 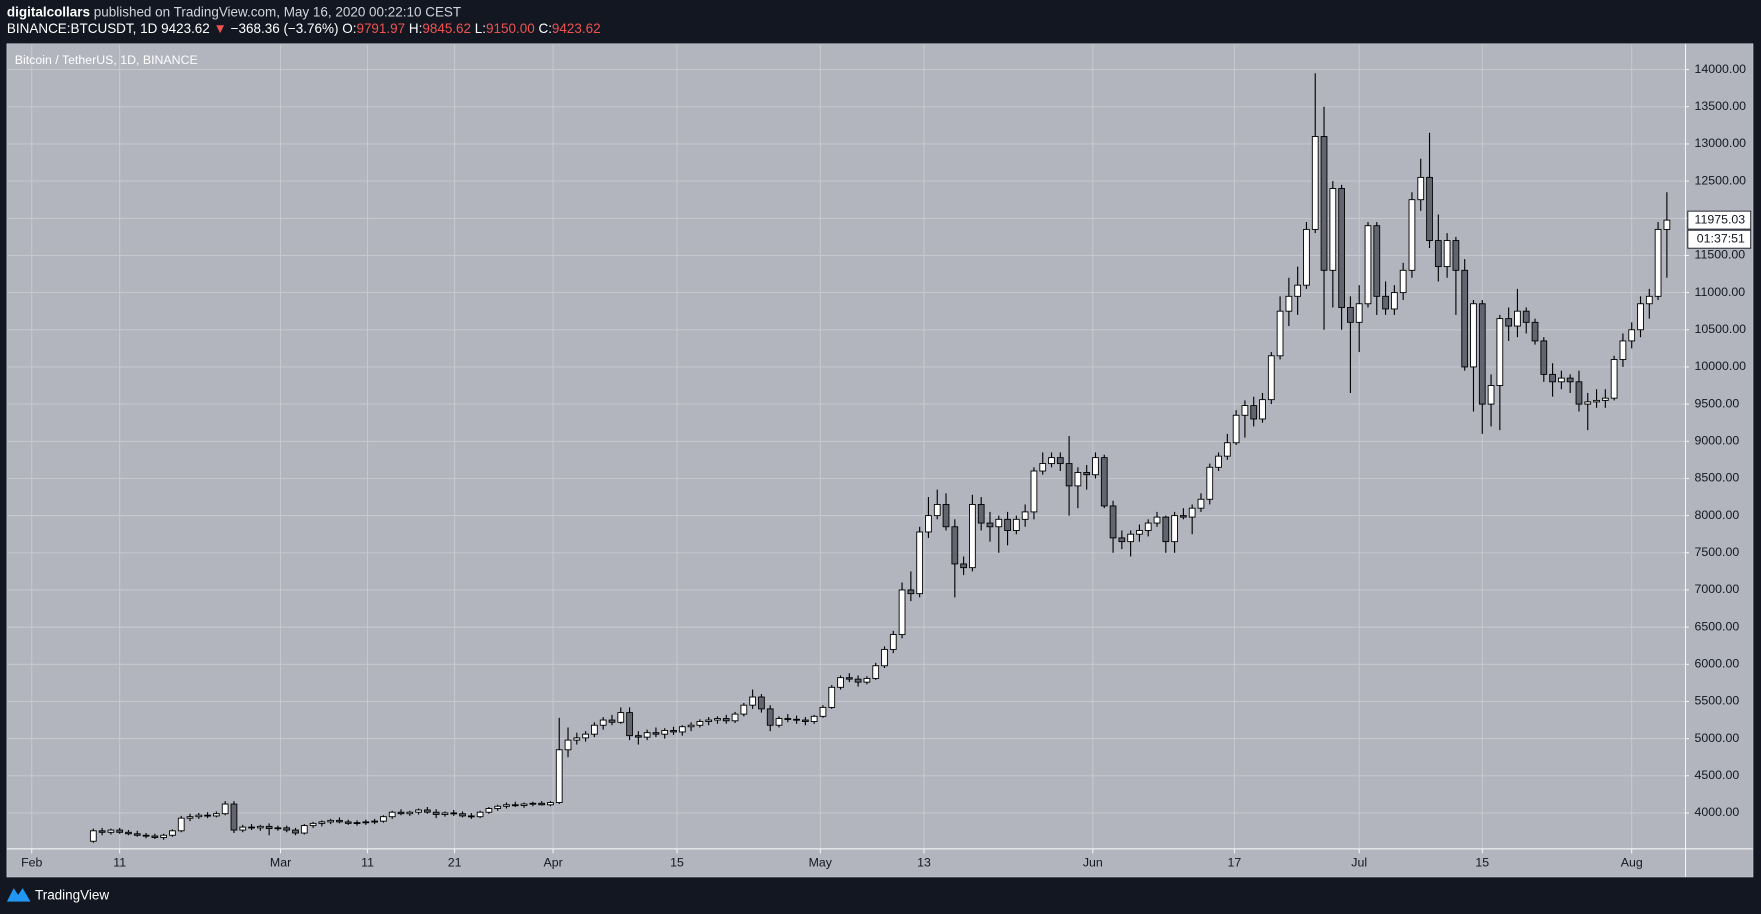 I want to click on x-tick-label: 15, so click(x=1482, y=863).